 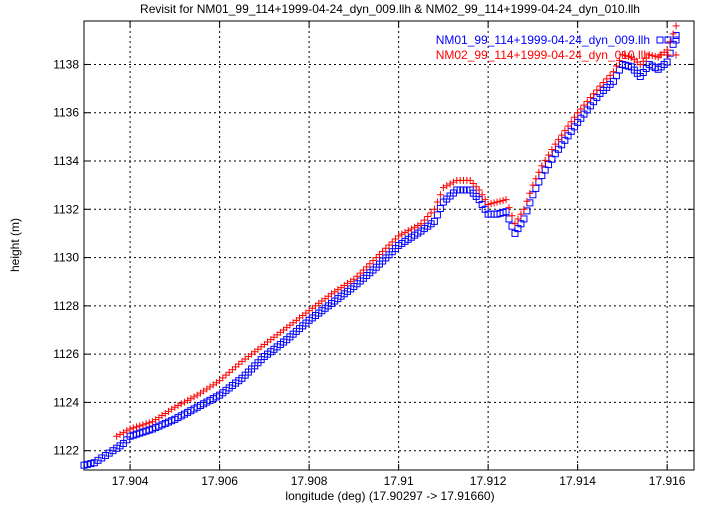 I want to click on x-tick-label: 17.908, so click(x=309, y=481).